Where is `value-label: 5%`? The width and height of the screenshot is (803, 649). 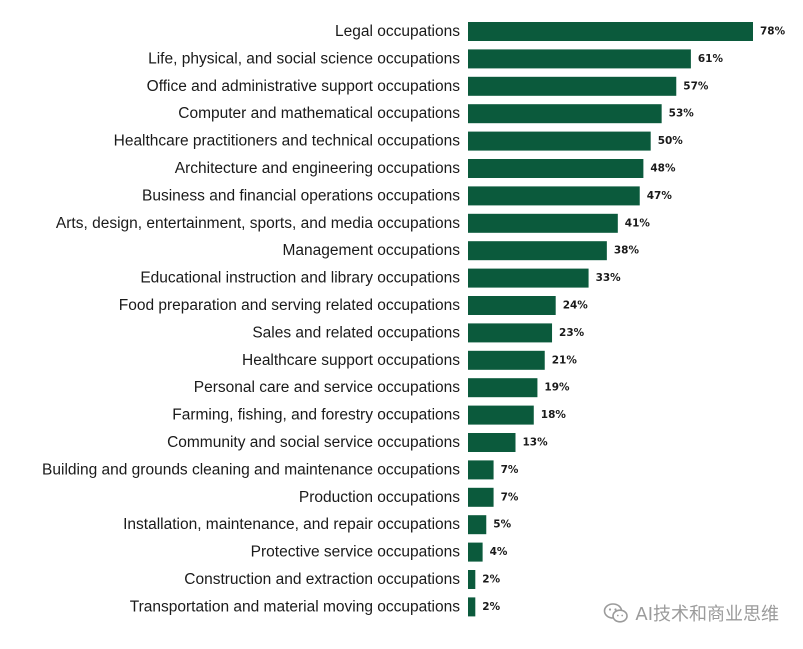 value-label: 5% is located at coordinates (502, 525).